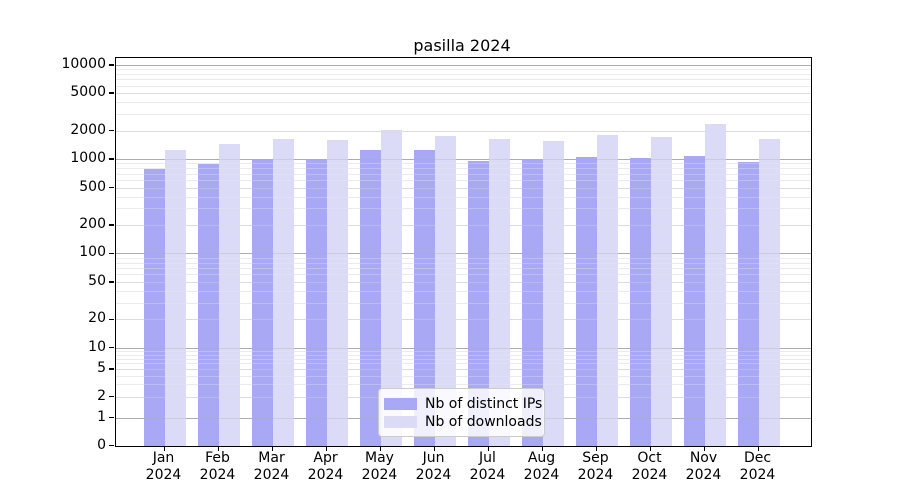 The height and width of the screenshot is (500, 900). Describe the element at coordinates (88, 92) in the screenshot. I see `y-tick-label: 5000` at that location.